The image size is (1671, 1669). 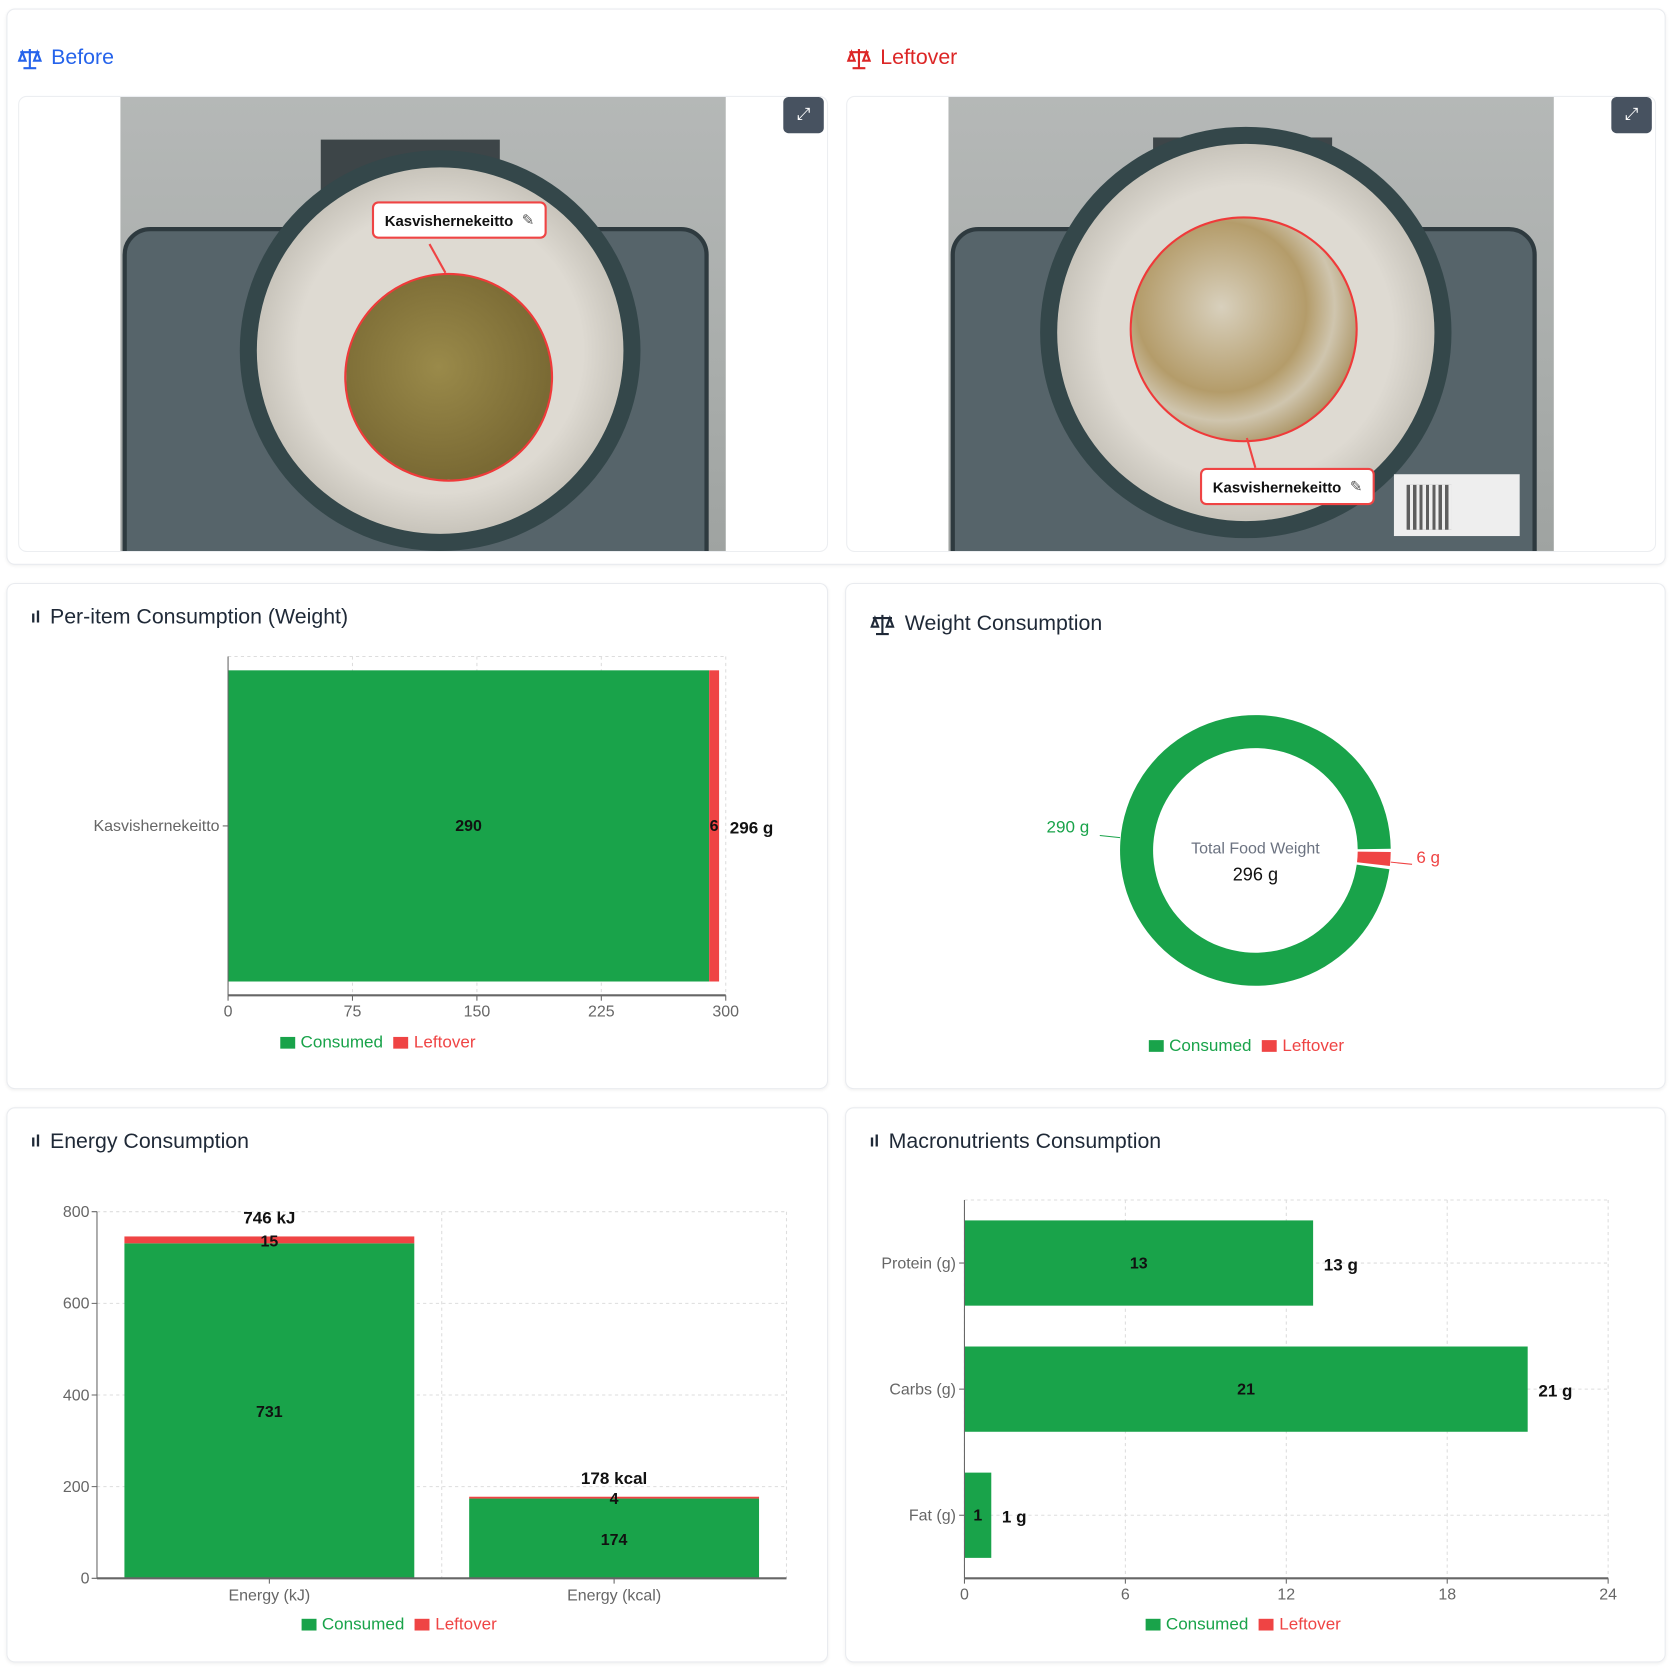 I want to click on y-category-label: Protein (g), so click(x=918, y=1263).